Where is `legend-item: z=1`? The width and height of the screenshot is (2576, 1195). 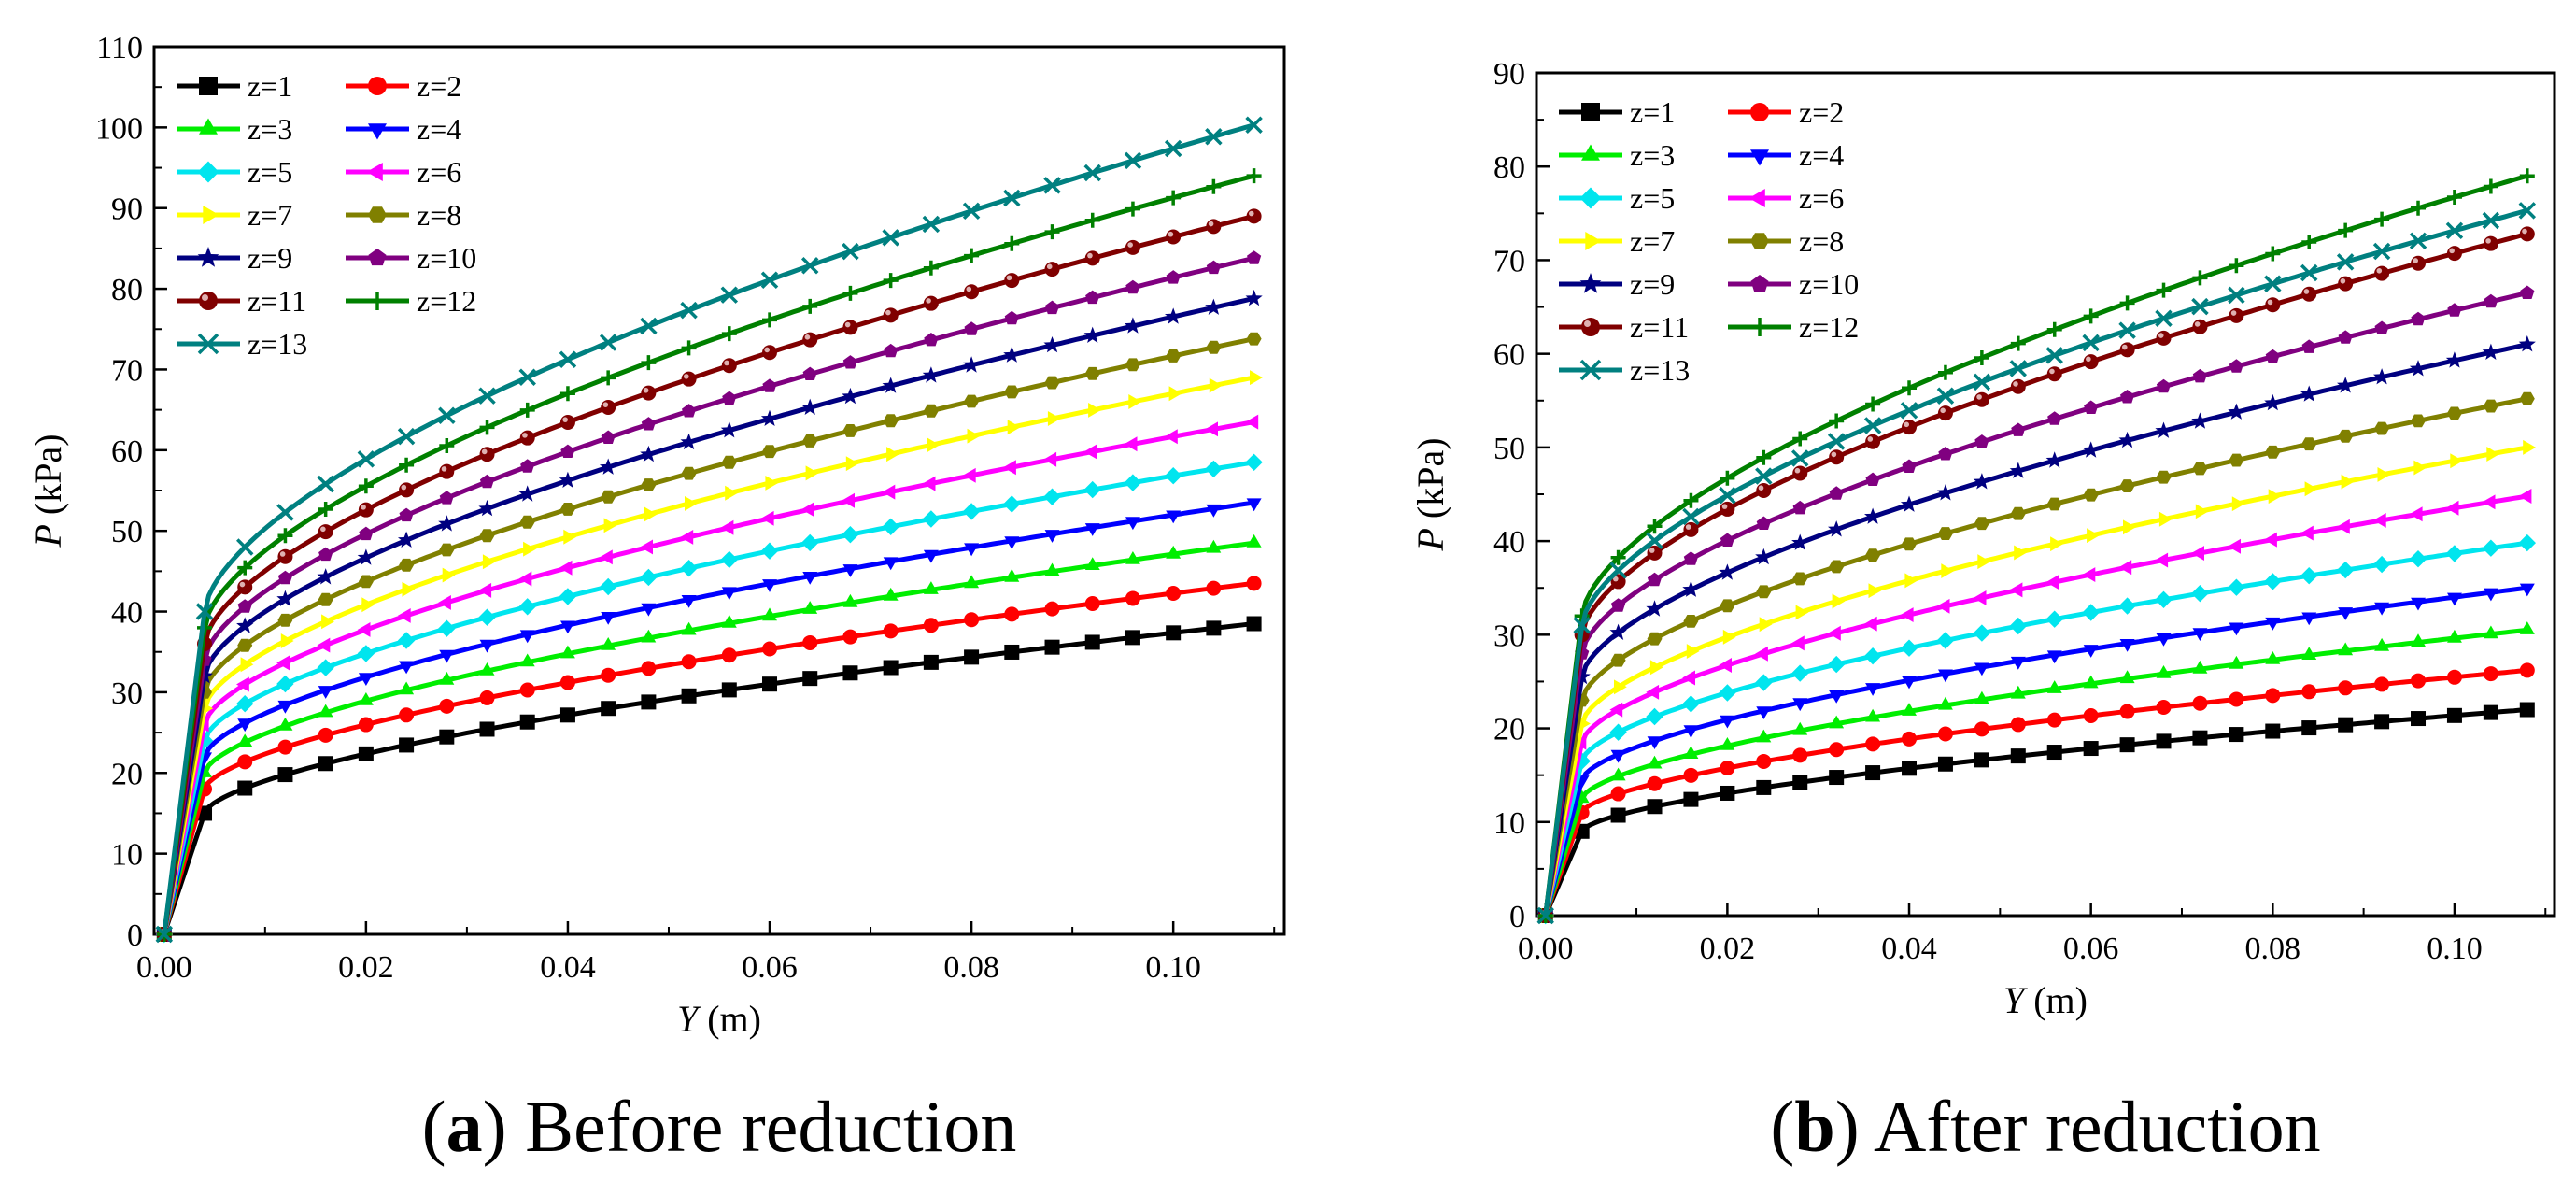 legend-item: z=1 is located at coordinates (234, 86).